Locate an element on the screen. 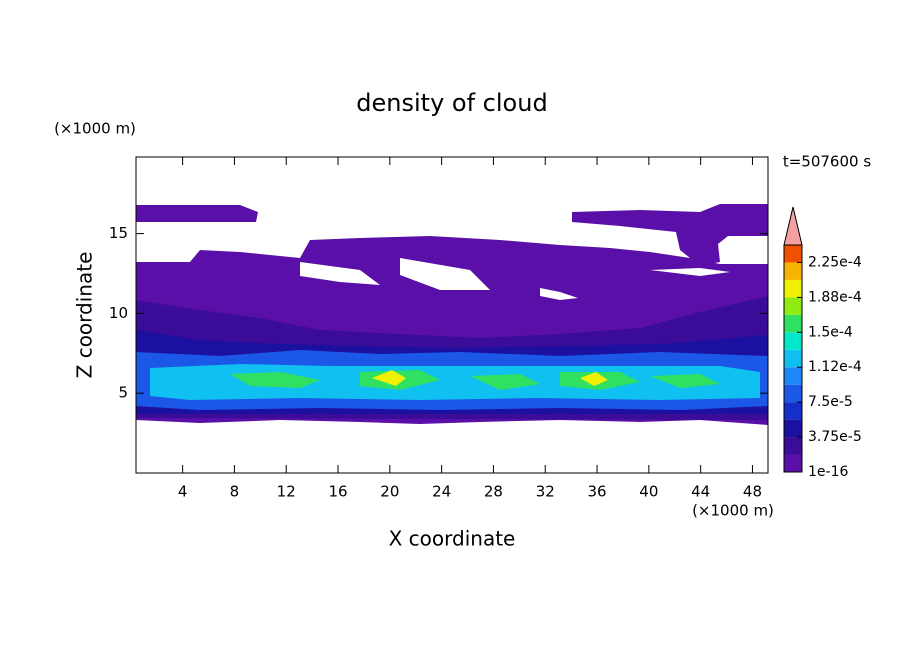 The image size is (904, 654). y-tick-label: 15 is located at coordinates (118, 233).